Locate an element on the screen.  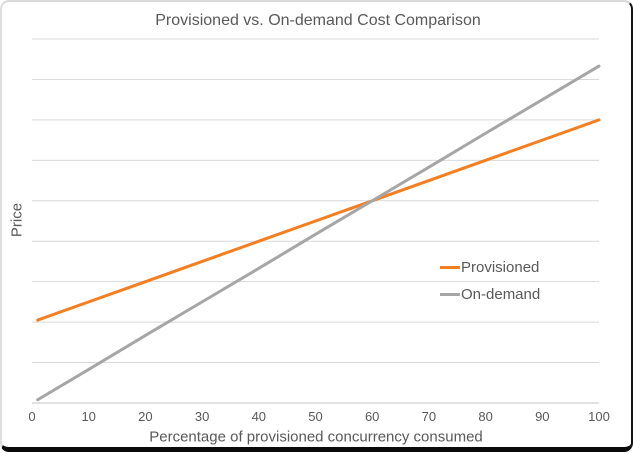
x-tick-label: 20 is located at coordinates (145, 416).